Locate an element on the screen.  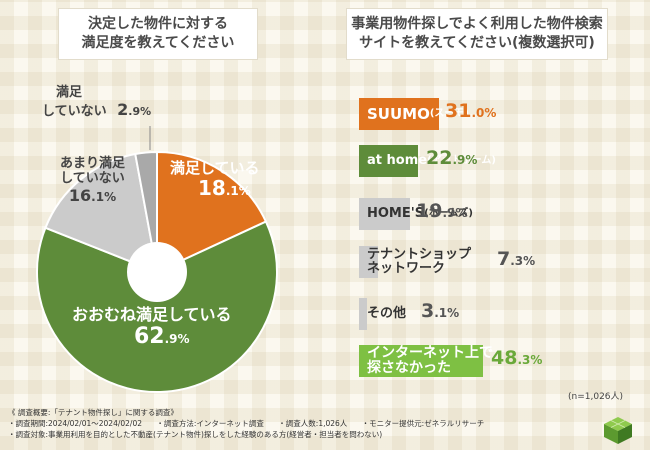
bar-chart-title: 事業用物件探しでよく利用した物件検索 サイトを教えてください(複数選択可) is located at coordinates (477, 34).